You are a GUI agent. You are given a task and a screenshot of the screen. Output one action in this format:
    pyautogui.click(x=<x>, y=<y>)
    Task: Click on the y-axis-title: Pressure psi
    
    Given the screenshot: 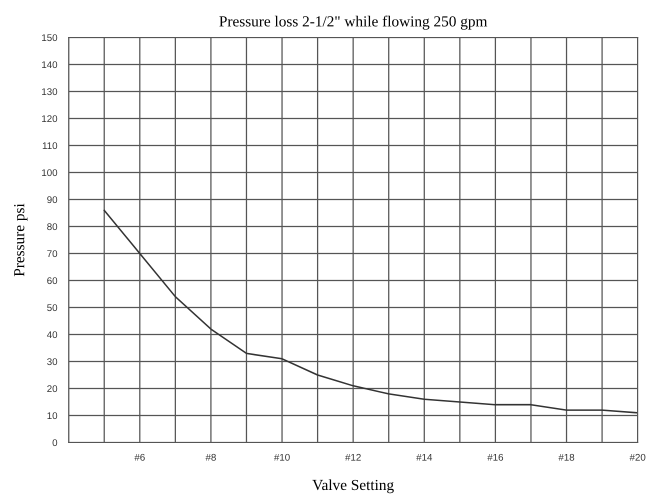 What is the action you would take?
    pyautogui.click(x=21, y=240)
    